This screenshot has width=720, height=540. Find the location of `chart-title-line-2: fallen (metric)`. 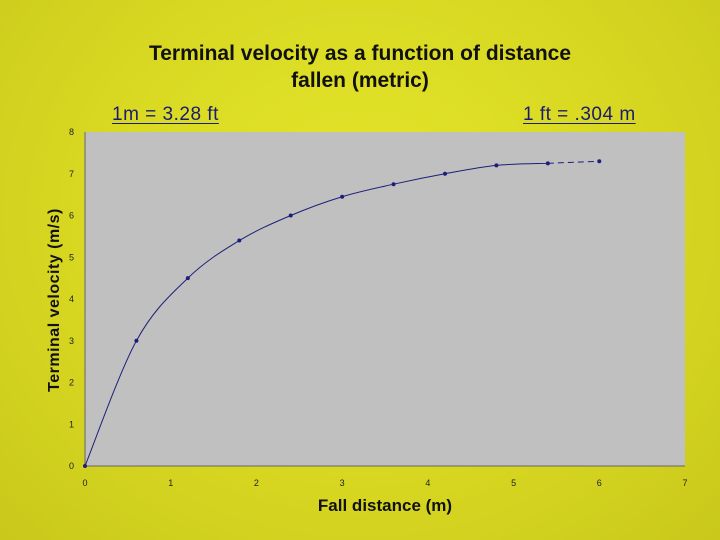

chart-title-line-2: fallen (metric) is located at coordinates (360, 80).